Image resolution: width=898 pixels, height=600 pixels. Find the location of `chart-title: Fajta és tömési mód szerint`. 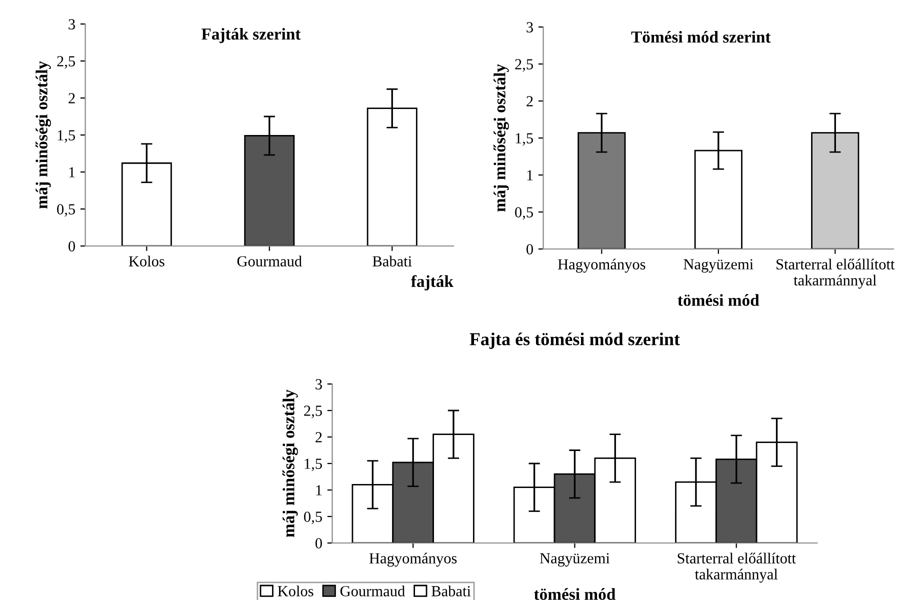

chart-title: Fajta és tömési mód szerint is located at coordinates (575, 340).